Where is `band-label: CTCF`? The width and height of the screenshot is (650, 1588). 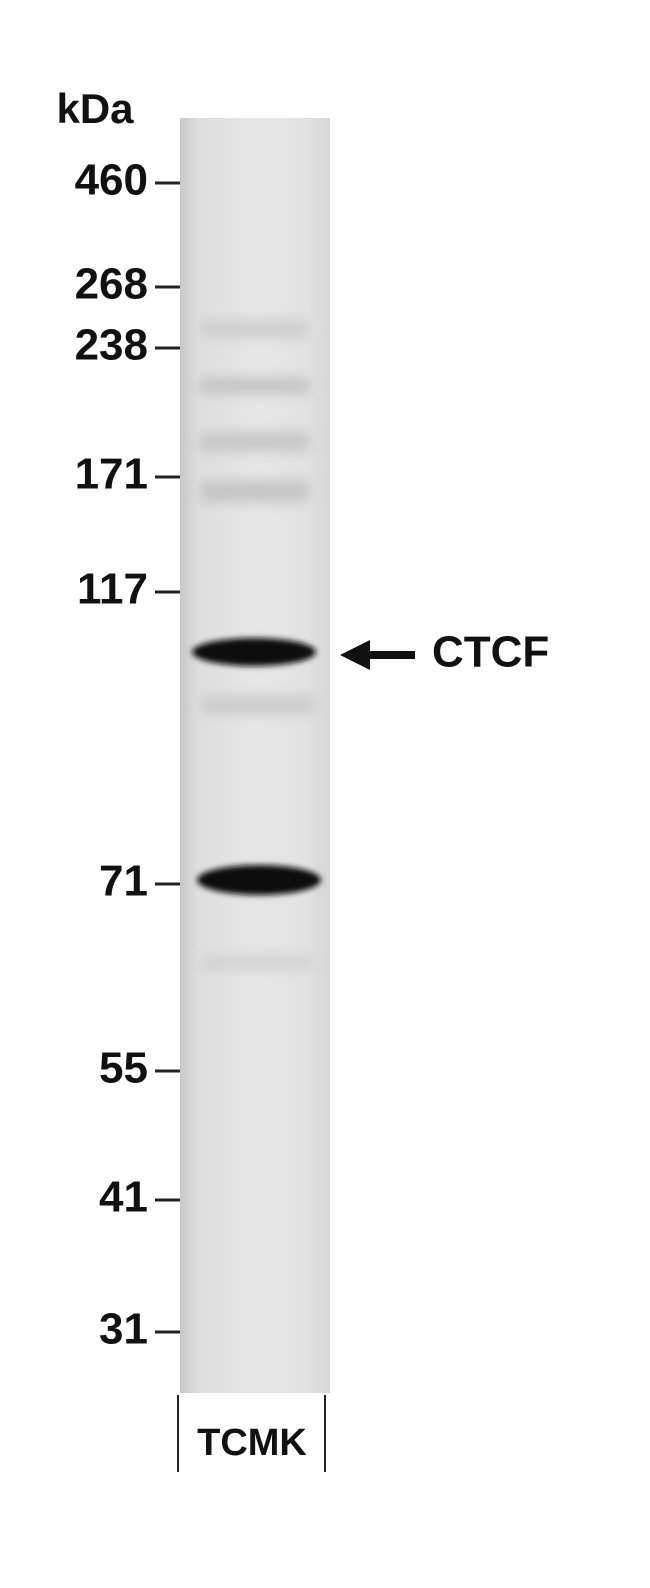
band-label: CTCF is located at coordinates (490, 652).